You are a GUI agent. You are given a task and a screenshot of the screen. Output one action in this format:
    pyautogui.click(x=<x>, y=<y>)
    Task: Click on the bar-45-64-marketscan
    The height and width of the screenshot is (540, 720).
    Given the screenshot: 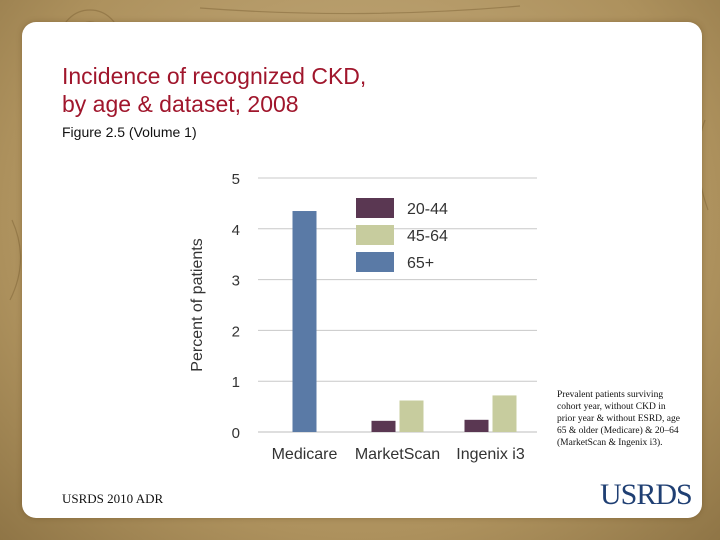 What is the action you would take?
    pyautogui.click(x=411, y=416)
    